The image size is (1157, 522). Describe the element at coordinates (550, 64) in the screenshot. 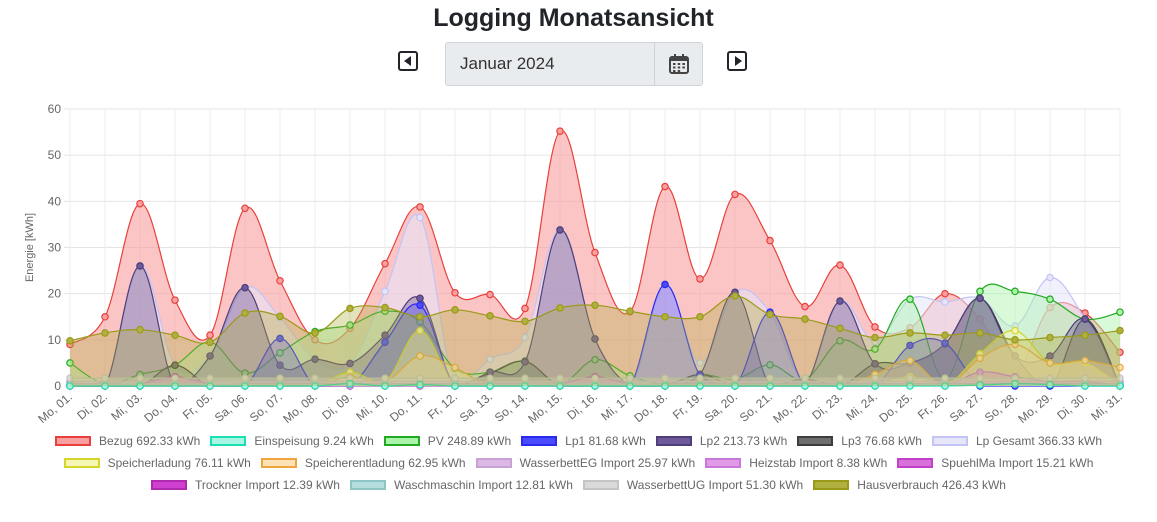

I see `month-input: Januar 2024` at that location.